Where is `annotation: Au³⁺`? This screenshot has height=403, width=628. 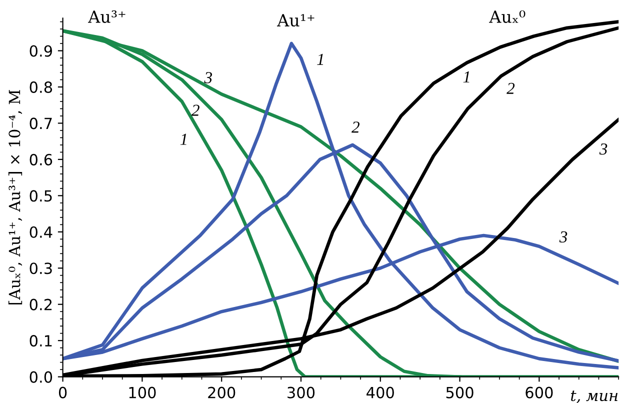
annotation: Au³⁺ is located at coordinates (107, 16).